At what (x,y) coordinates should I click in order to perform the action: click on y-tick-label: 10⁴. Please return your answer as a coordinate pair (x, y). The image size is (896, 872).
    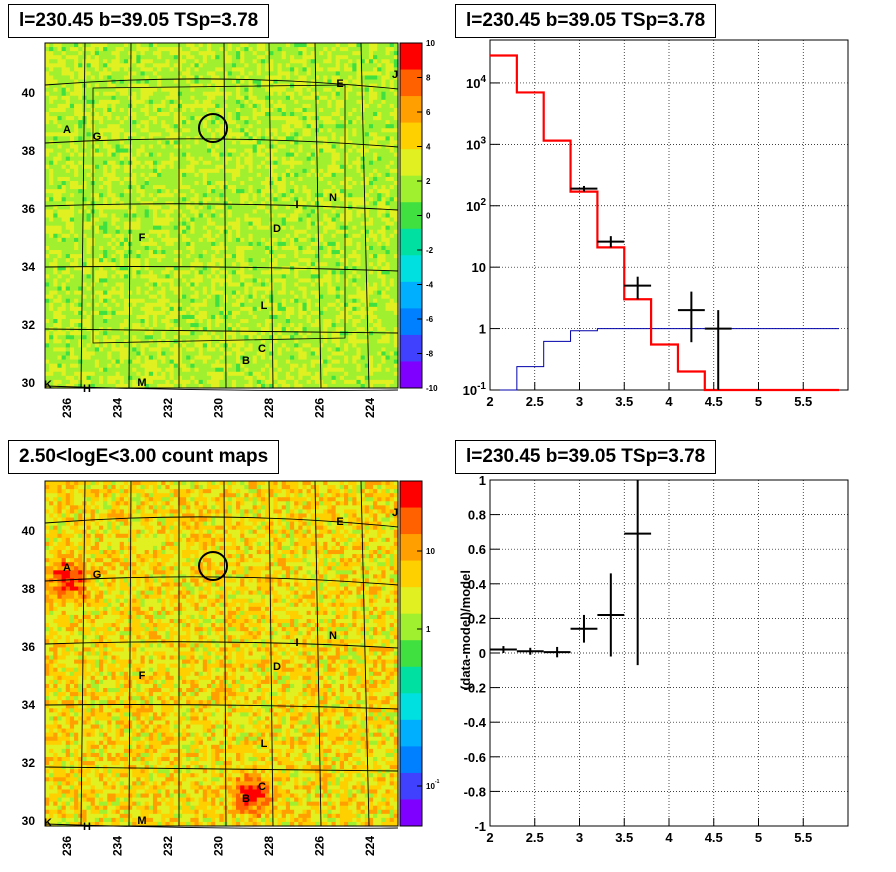
    Looking at the image, I should click on (476, 82).